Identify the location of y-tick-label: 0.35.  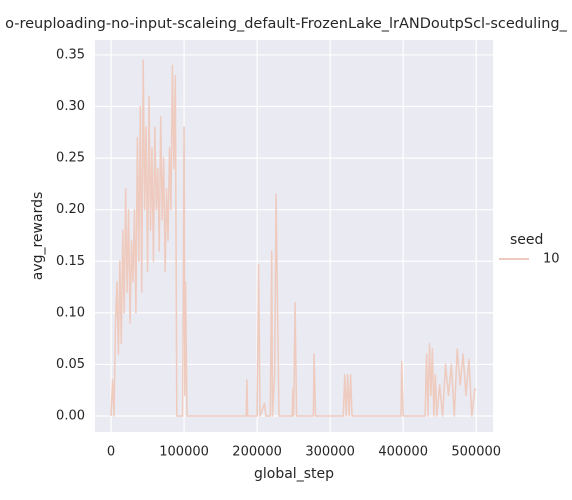
(70, 54).